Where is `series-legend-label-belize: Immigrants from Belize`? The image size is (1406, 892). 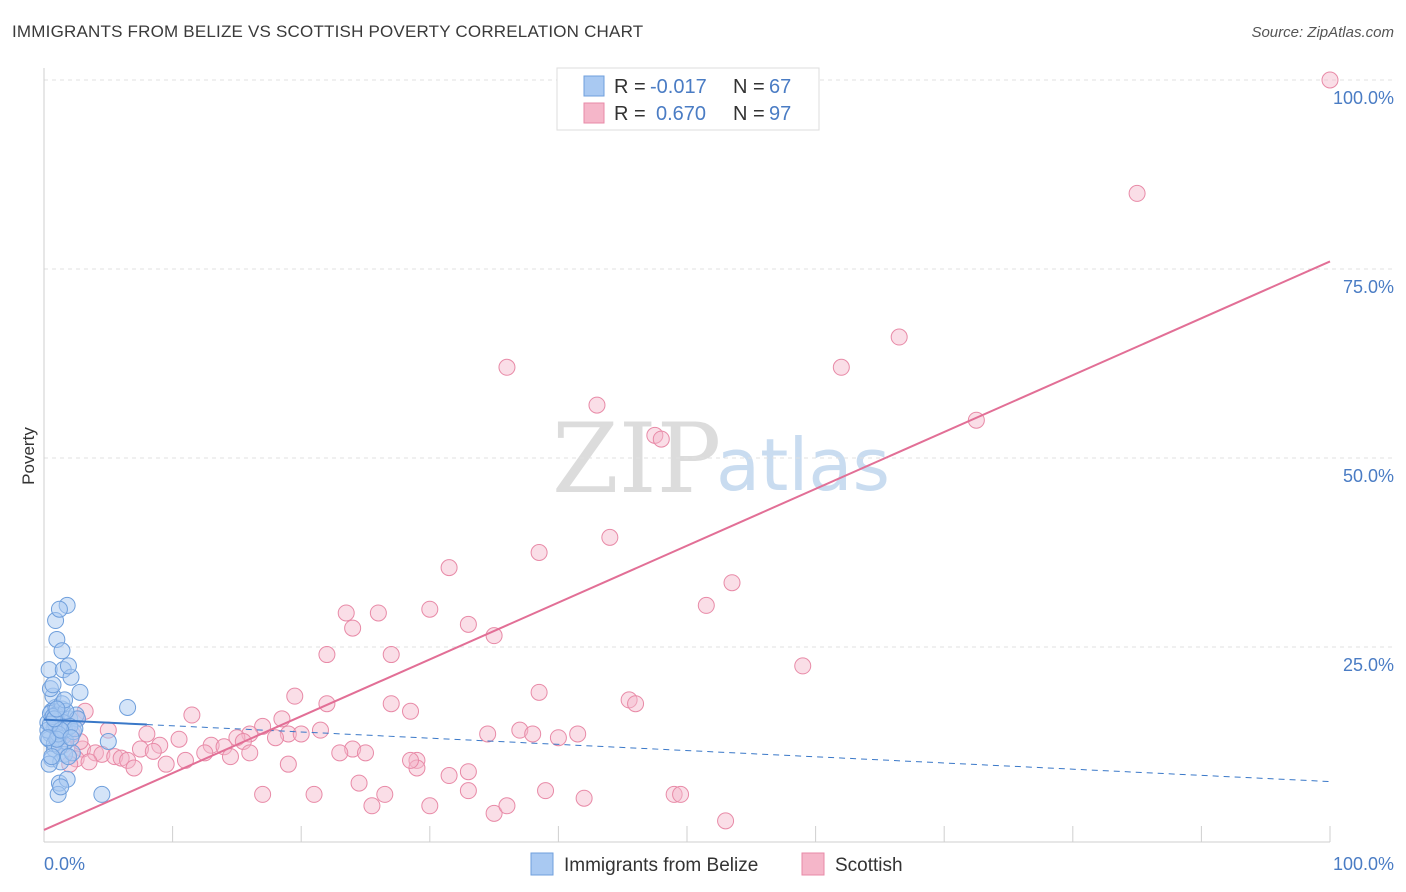
series-legend-label-belize: Immigrants from Belize is located at coordinates (661, 865).